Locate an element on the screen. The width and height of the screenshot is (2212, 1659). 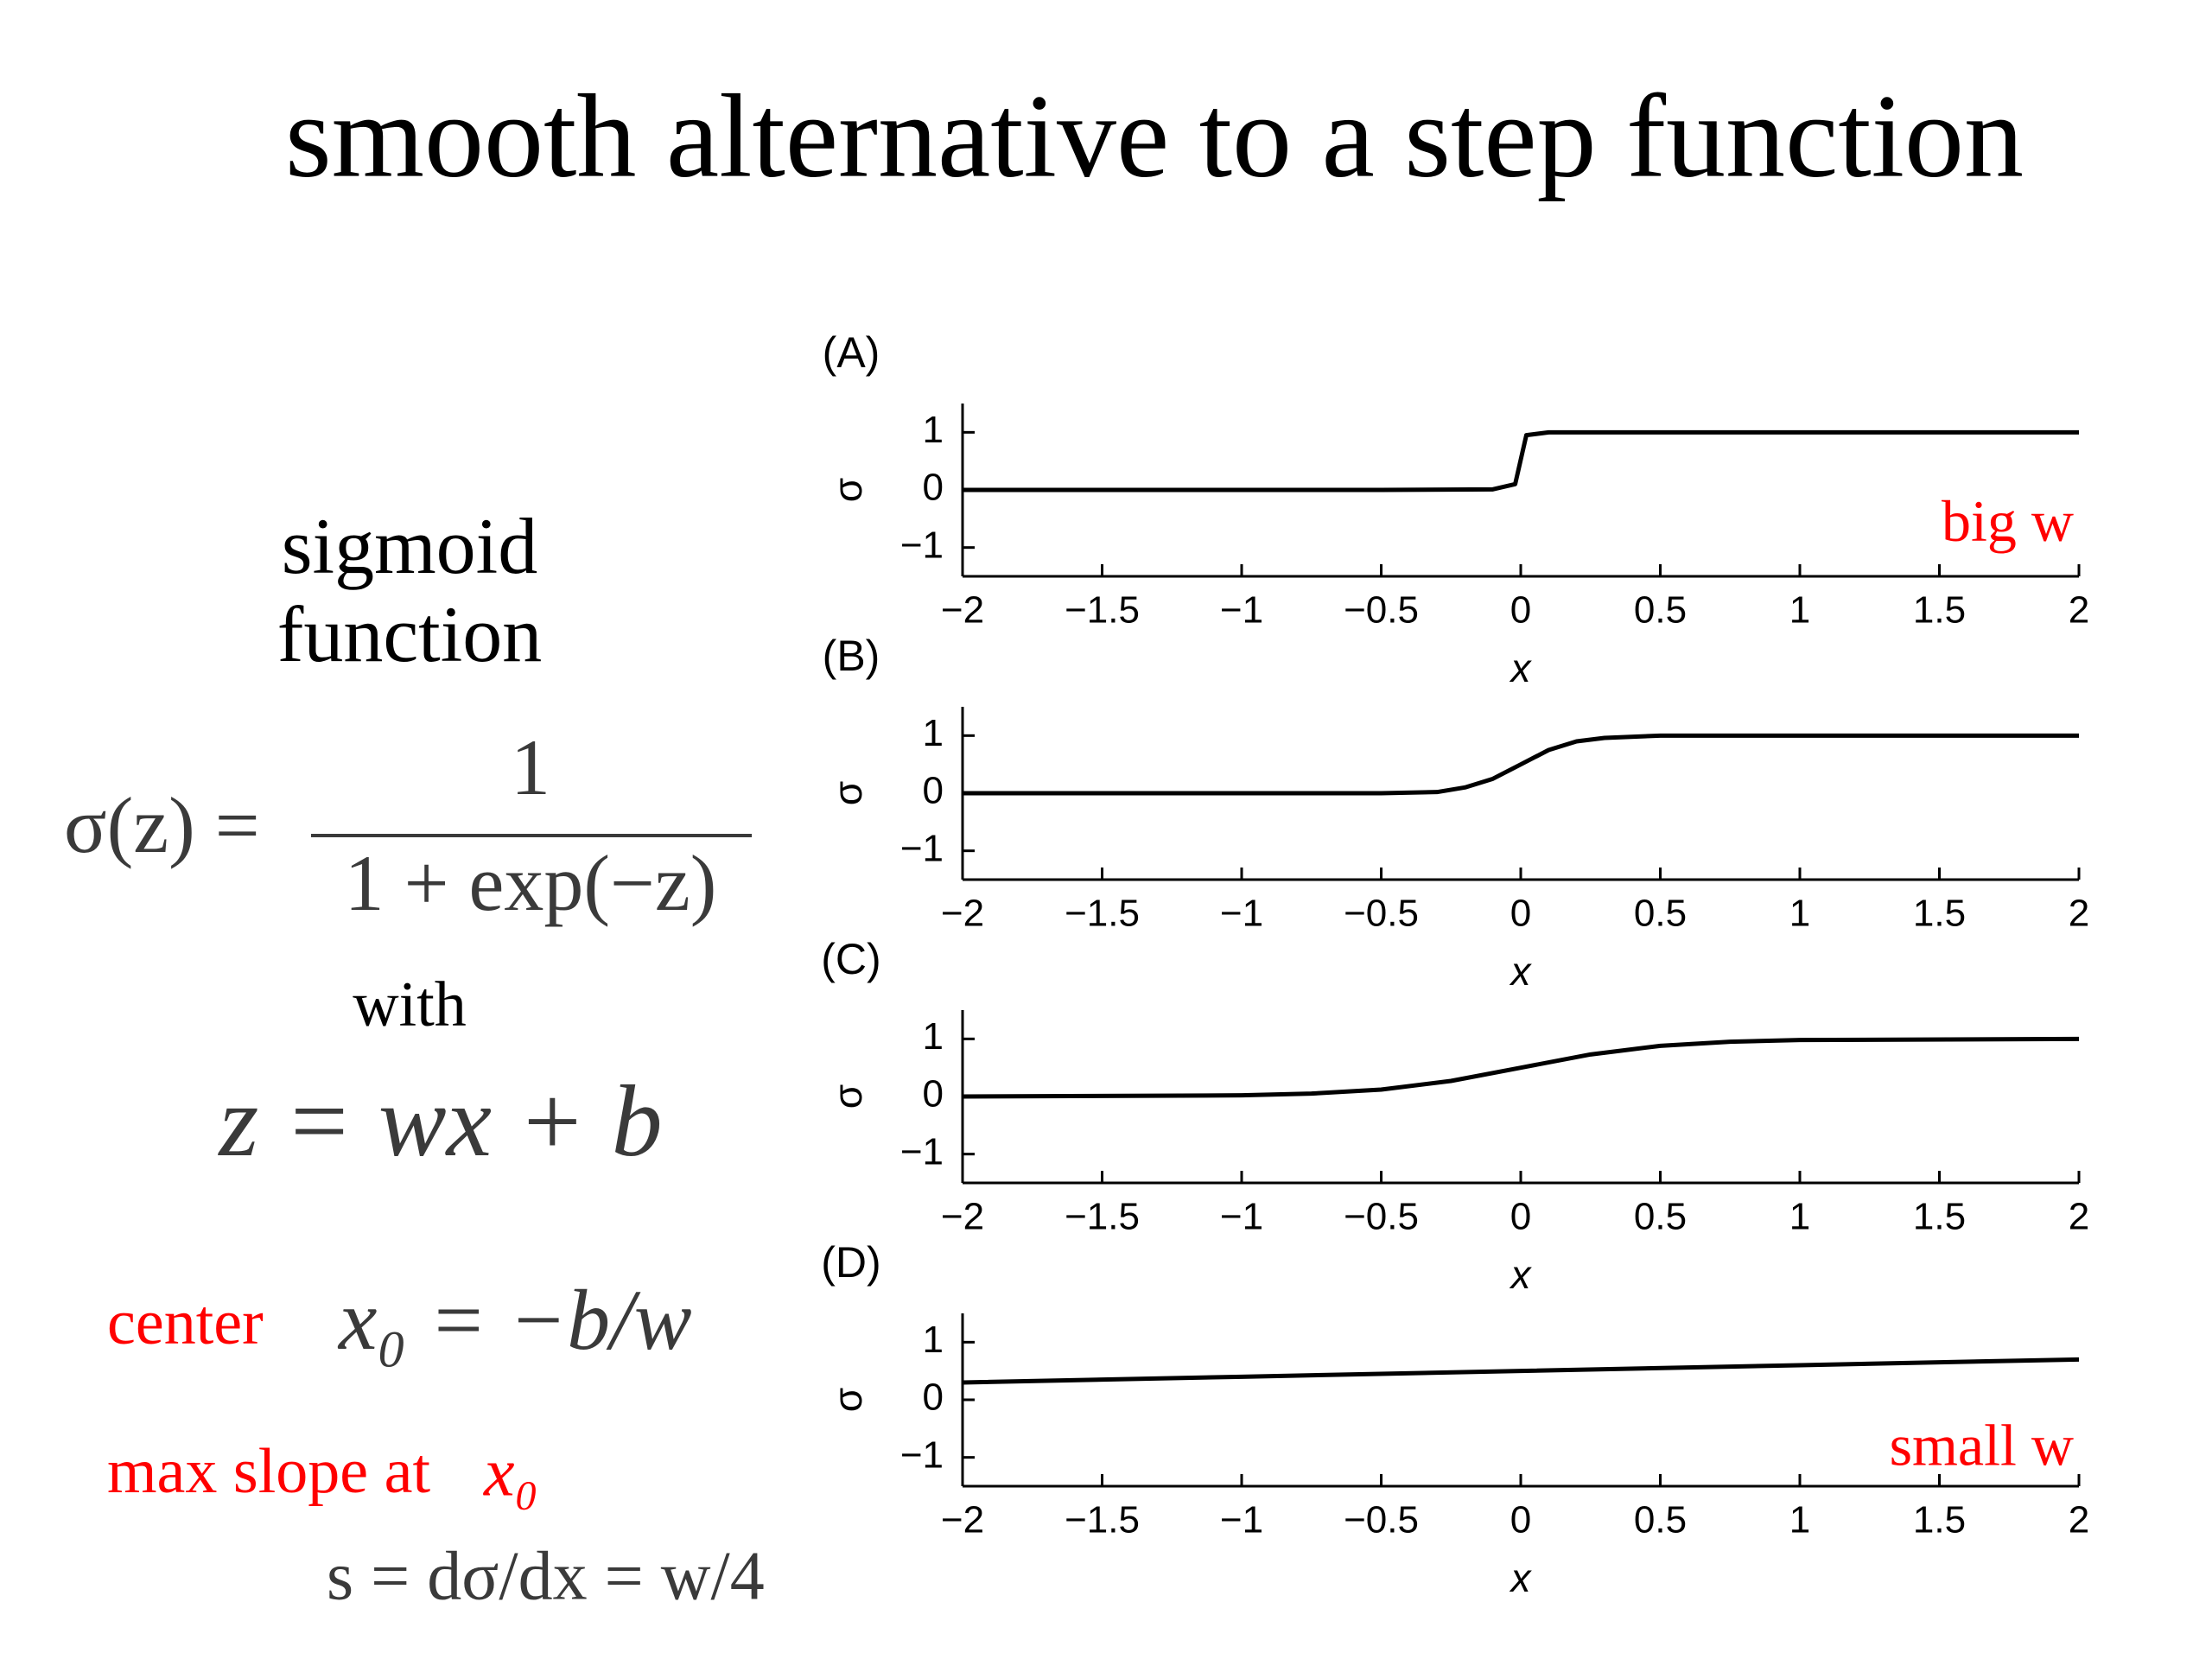
formula-lhs: σ(z) = is located at coordinates (162, 825).